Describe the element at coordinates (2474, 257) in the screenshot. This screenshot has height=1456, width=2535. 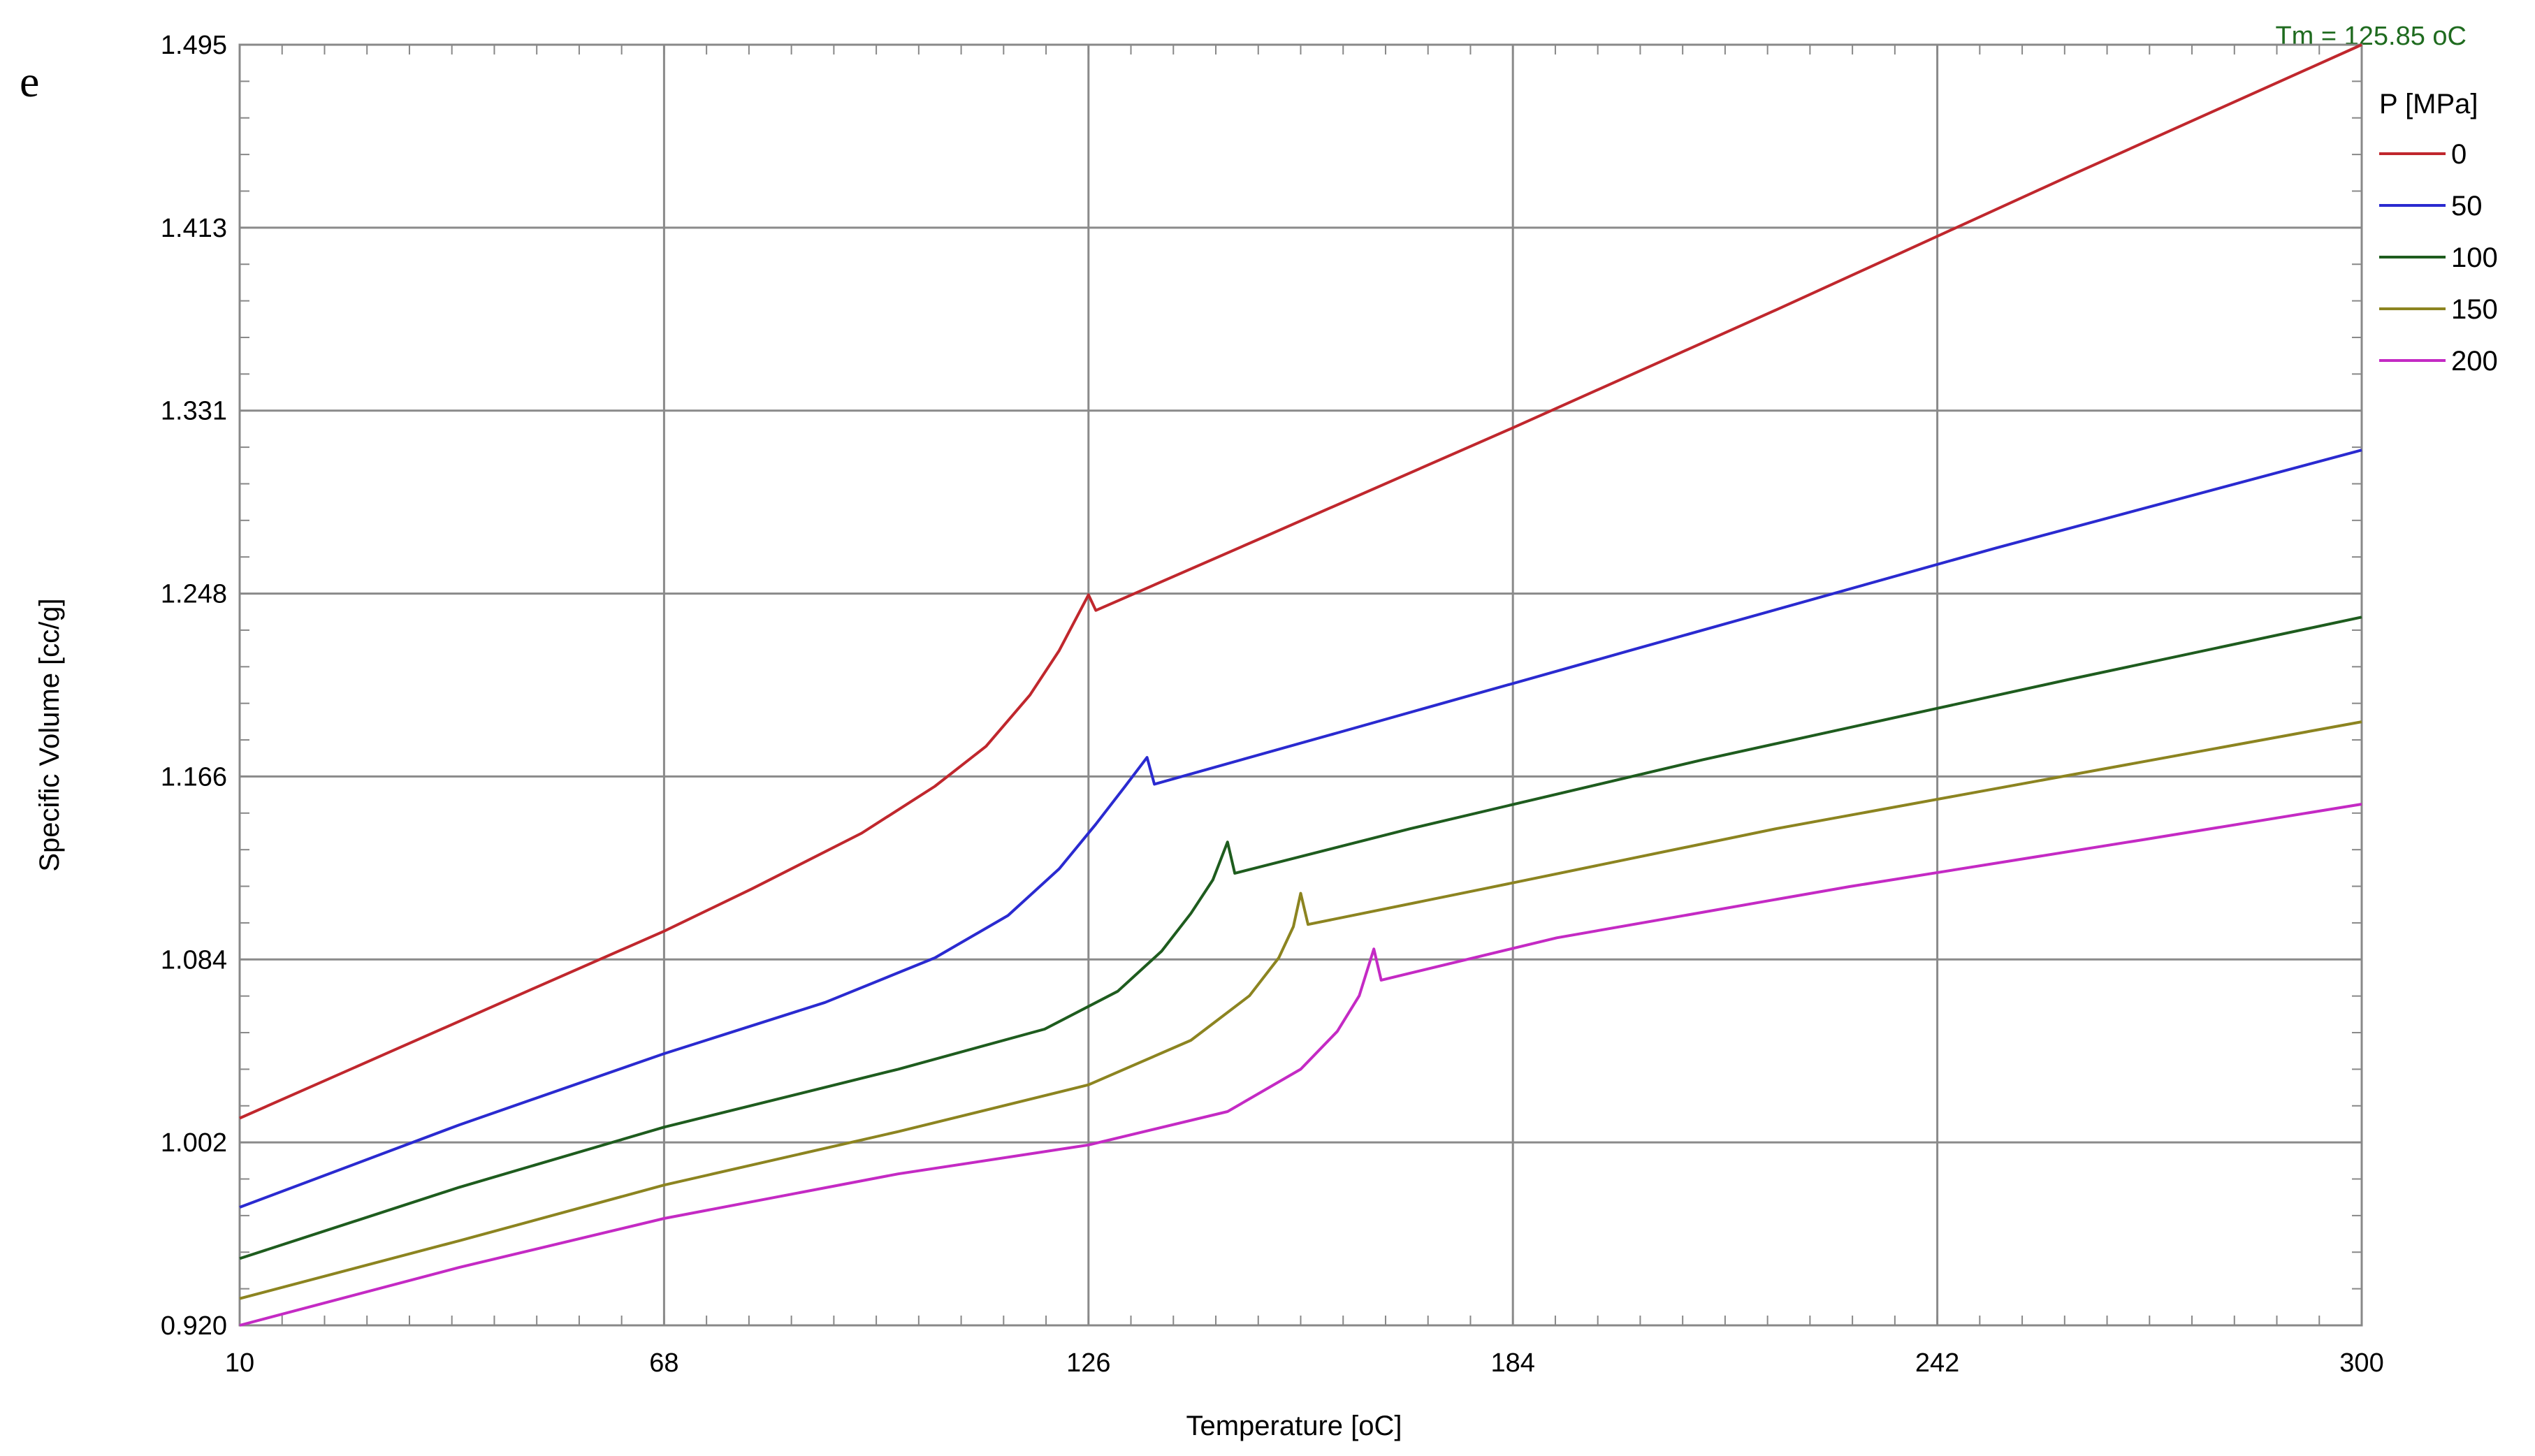
I see `legend-entry: 100` at that location.